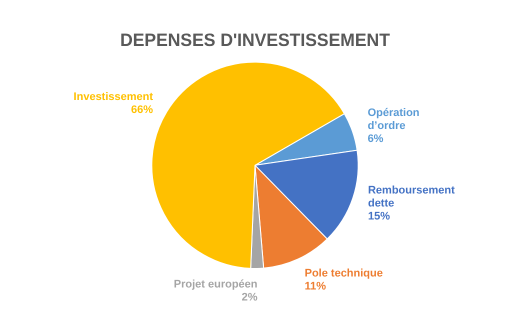 The height and width of the screenshot is (314, 510). I want to click on data-label: 66%, so click(142, 110).